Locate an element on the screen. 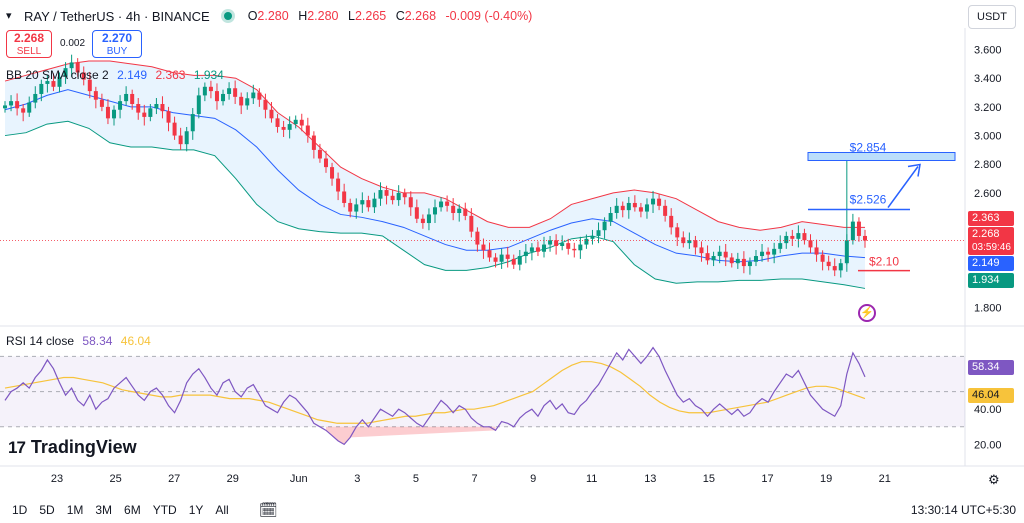  clock: 13:30:14 UTC+5:30 is located at coordinates (963, 510).